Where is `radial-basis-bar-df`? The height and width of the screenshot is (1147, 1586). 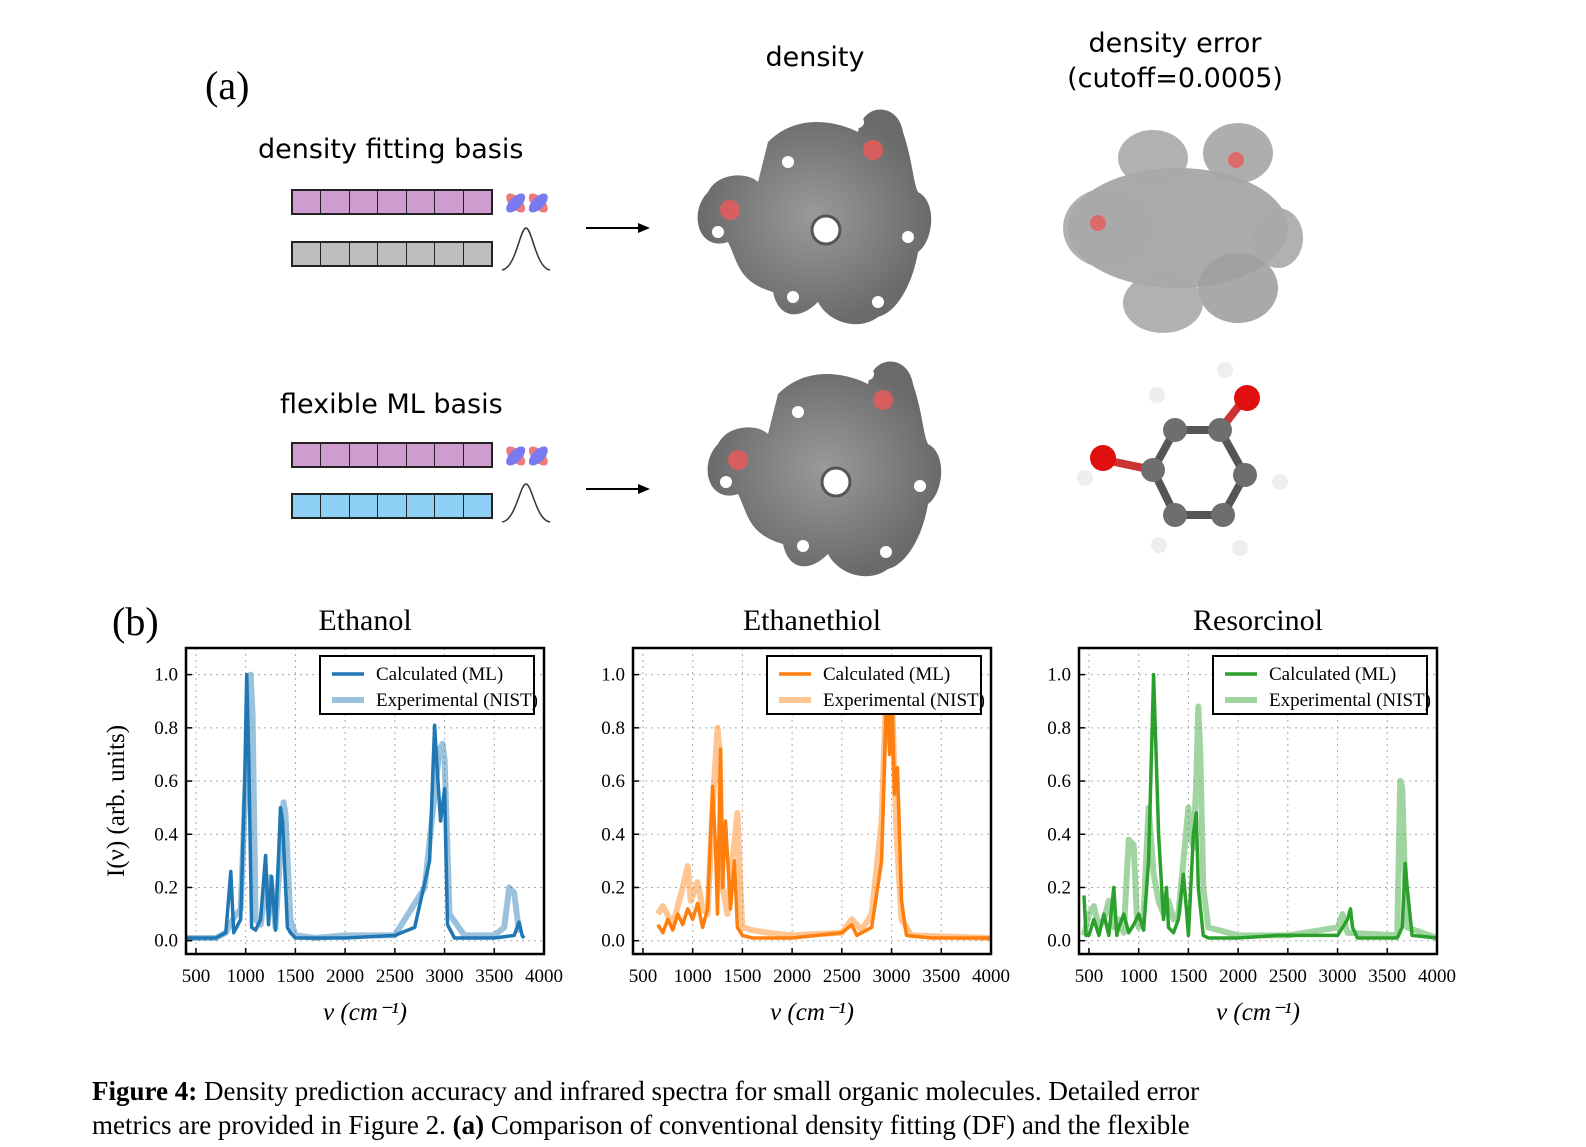 radial-basis-bar-df is located at coordinates (392, 254).